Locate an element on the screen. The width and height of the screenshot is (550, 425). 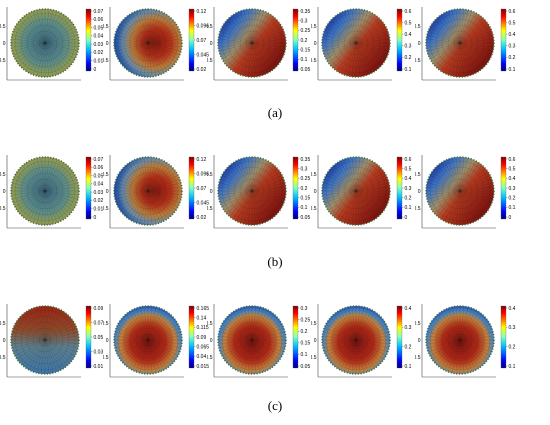
heatmap-panel-c-1: -0.500.510.50-0.50.090.070.050.030.01 is located at coordinates (52, 341).